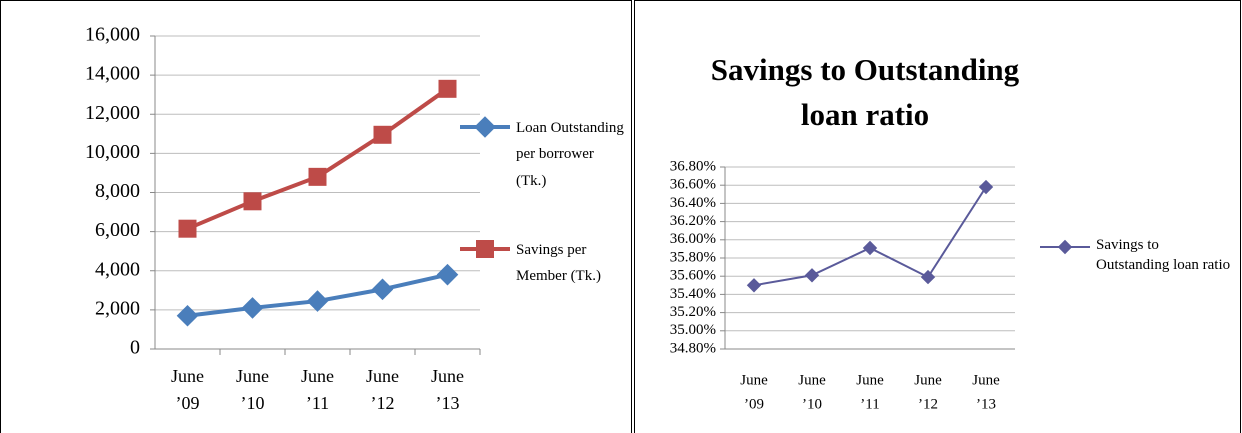 This screenshot has width=1242, height=433. I want to click on chart-title-box: Savings to Outstanding loan ratio, so click(865, 92).